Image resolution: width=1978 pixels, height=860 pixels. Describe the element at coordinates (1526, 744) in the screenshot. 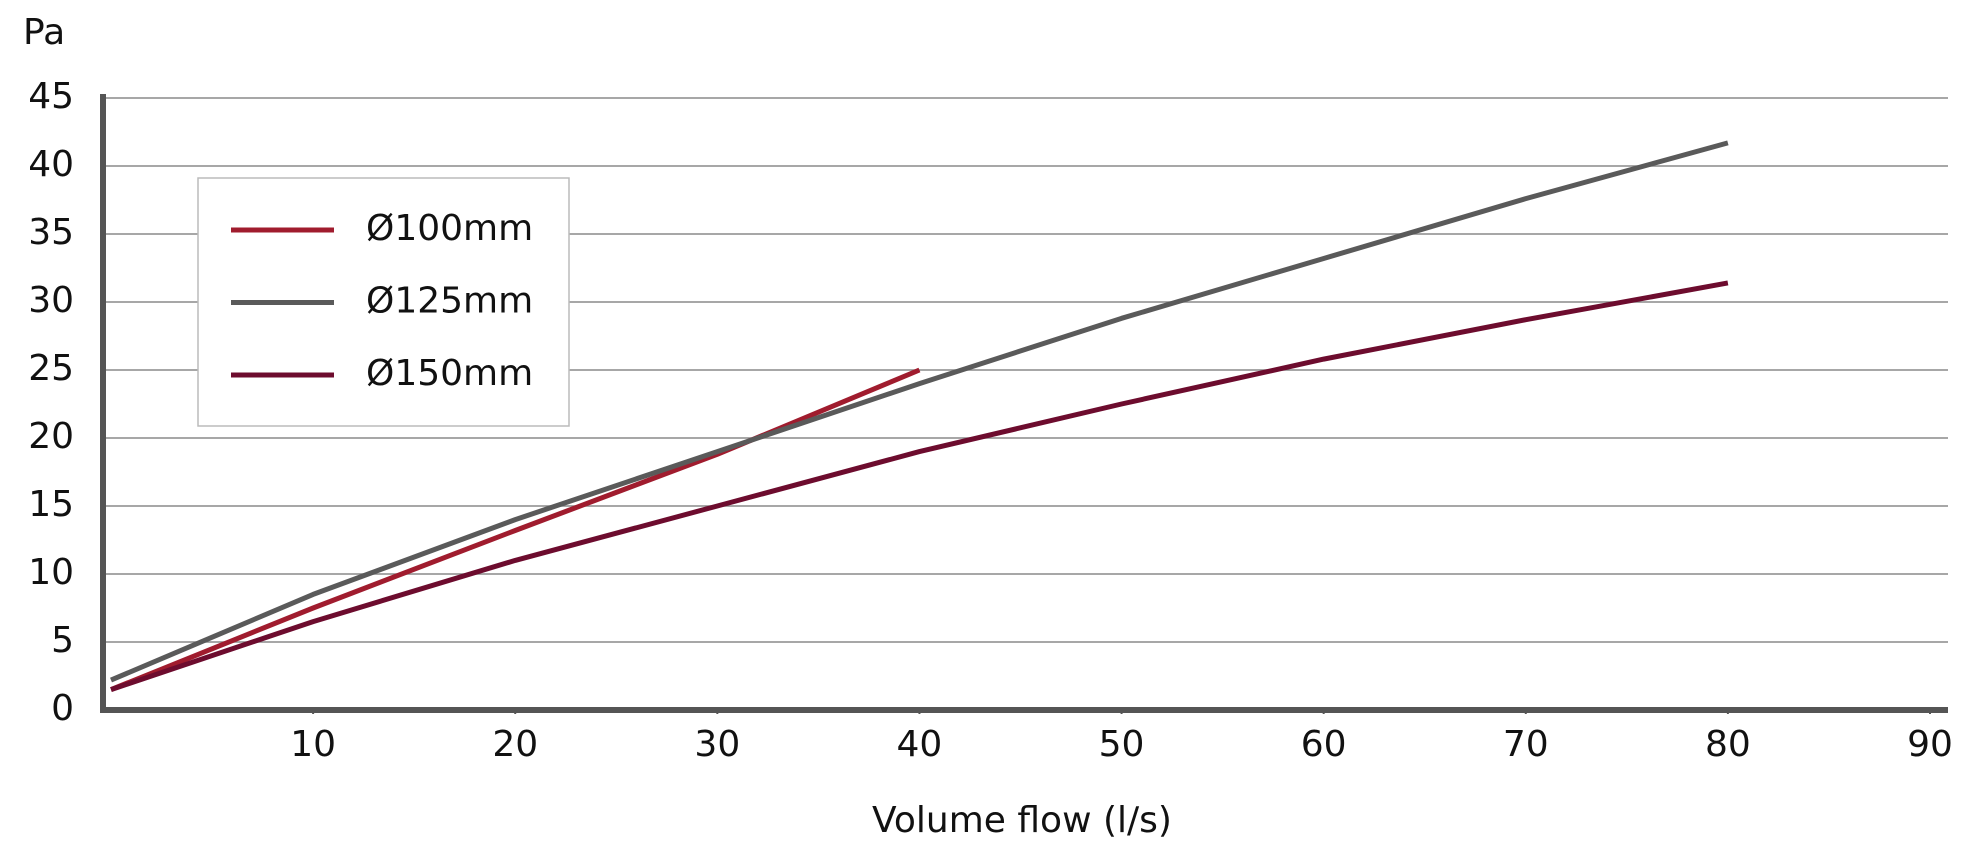

I see `x-tick-label: 70` at that location.